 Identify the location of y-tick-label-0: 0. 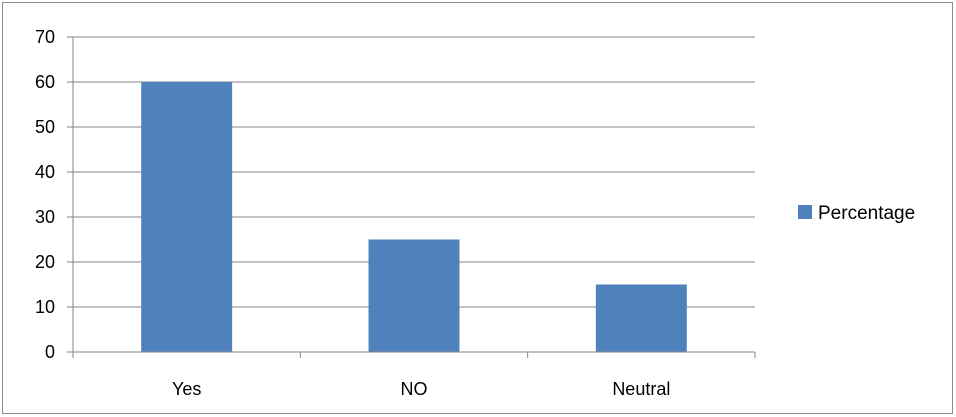
(50, 352).